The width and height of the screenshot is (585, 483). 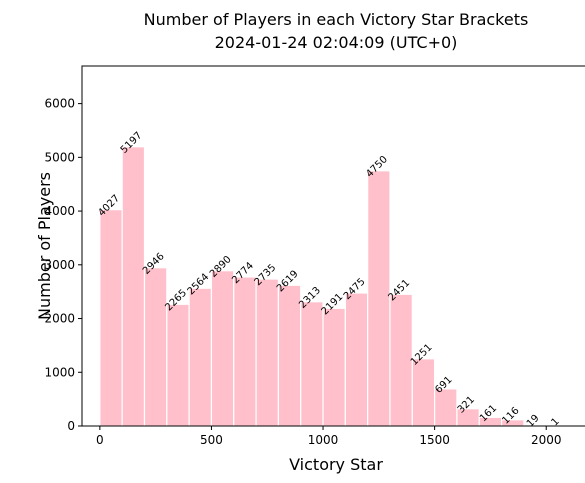 I want to click on x-tick-label: 500, so click(x=211, y=440).